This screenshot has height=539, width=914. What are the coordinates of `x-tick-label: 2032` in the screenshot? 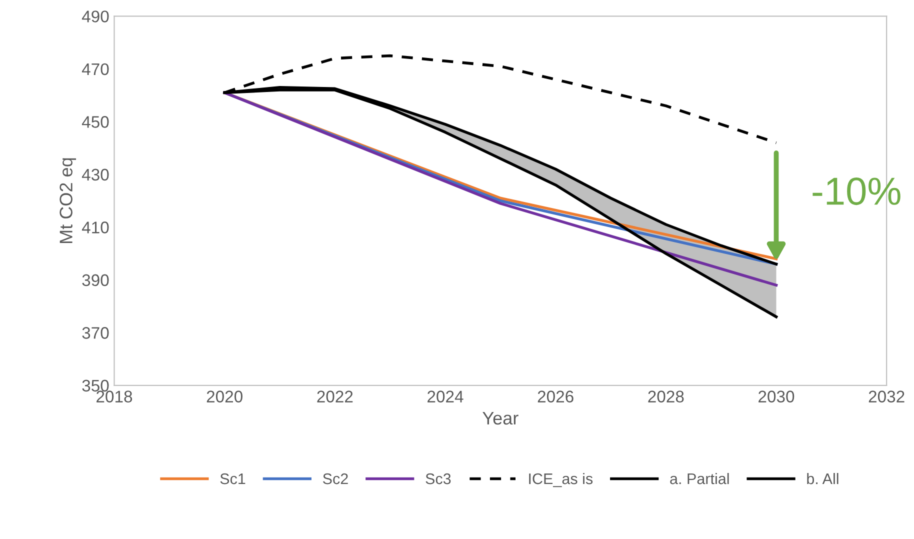 It's located at (886, 396).